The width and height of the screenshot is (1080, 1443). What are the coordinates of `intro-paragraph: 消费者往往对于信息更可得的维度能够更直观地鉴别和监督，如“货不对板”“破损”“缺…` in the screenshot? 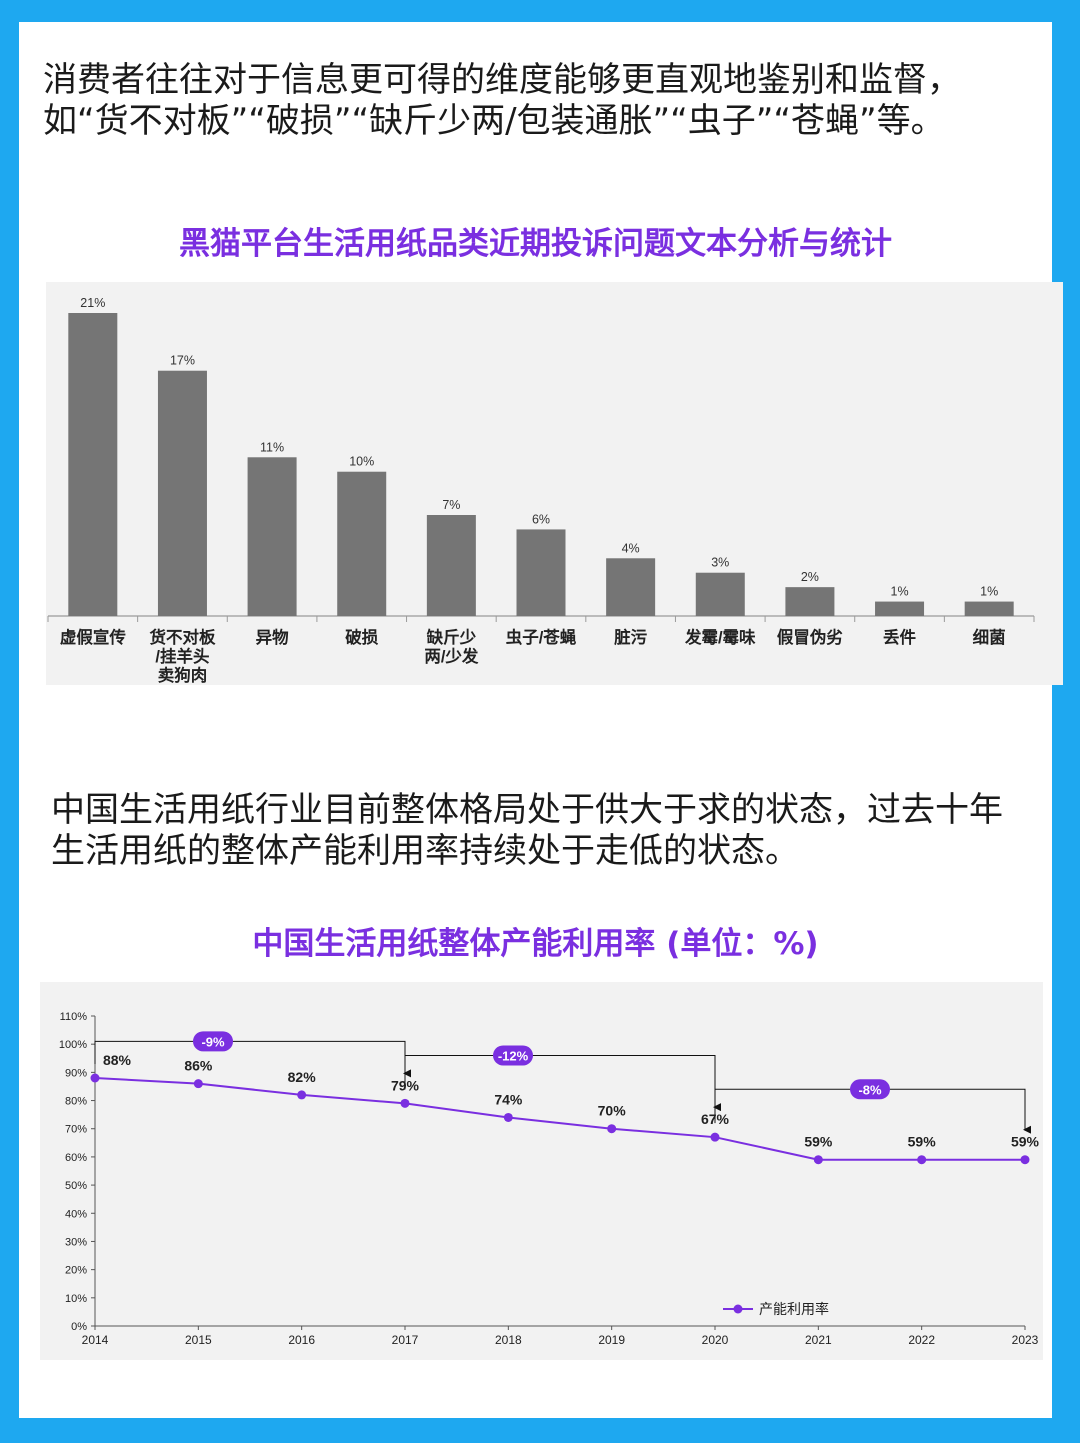 It's located at (502, 100).